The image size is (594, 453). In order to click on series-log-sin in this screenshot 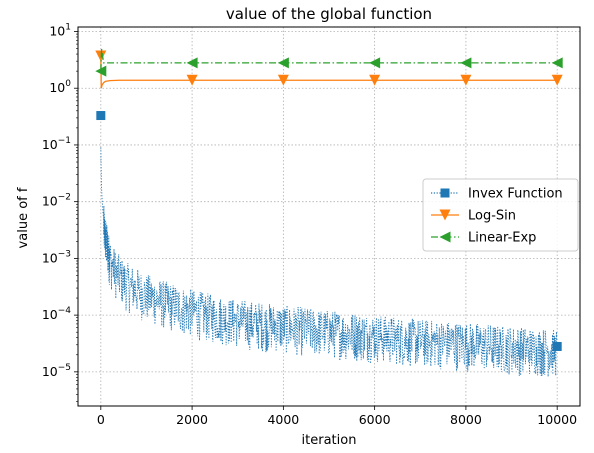, I will do `click(329, 69)`.